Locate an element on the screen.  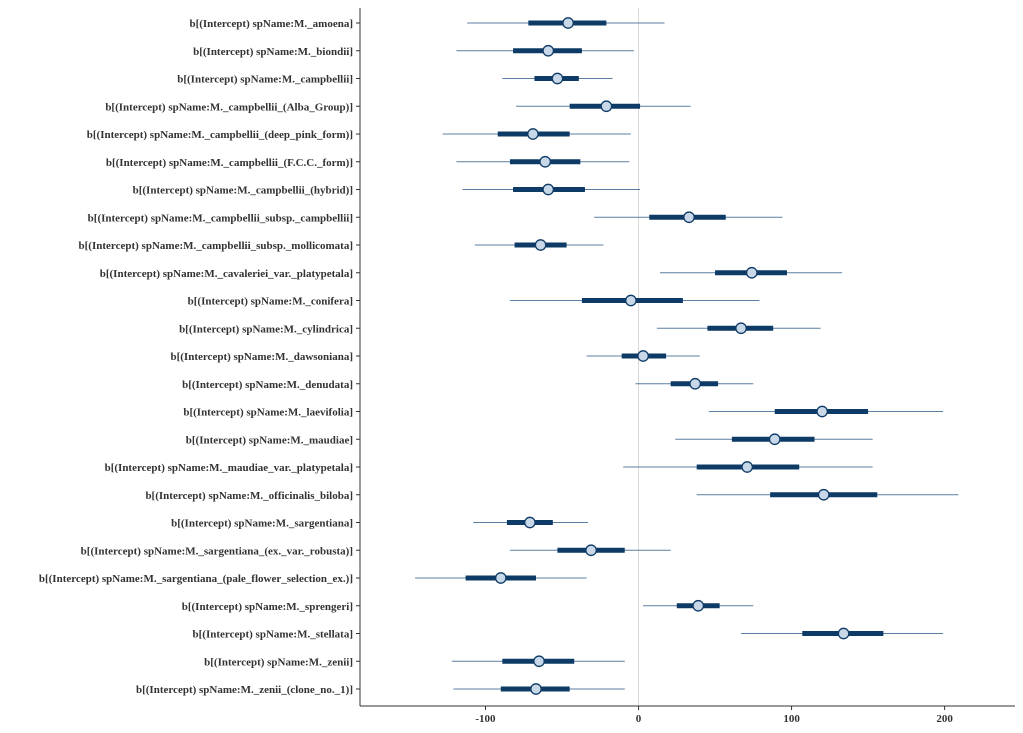
y-tick-label: b[(Intercept) spName:M._sprengeri] is located at coordinates (267, 607).